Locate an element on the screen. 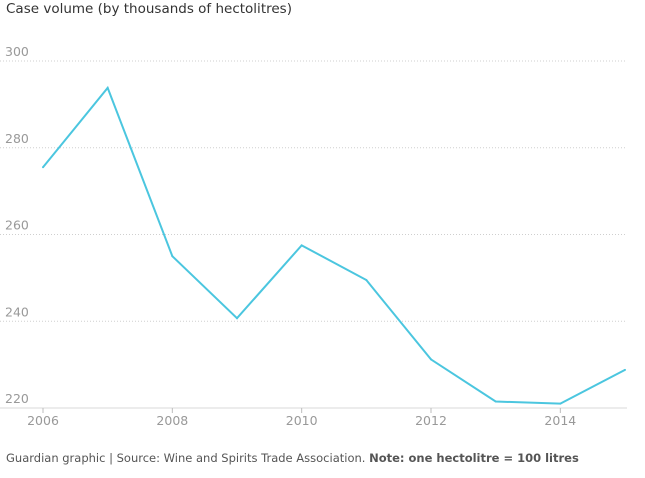  x-tick-label: 2014 is located at coordinates (560, 420).